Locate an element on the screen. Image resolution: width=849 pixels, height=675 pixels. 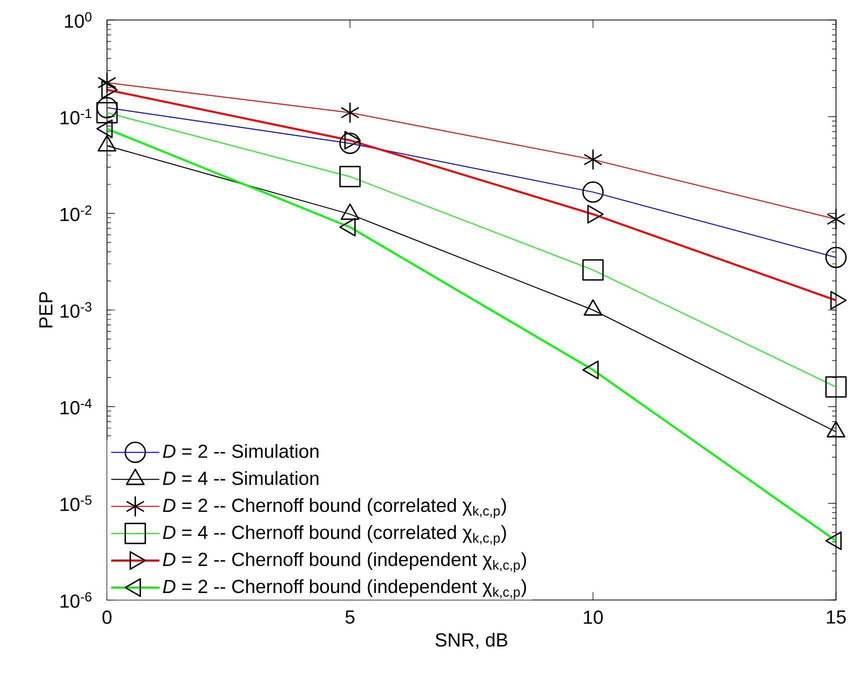
x-tick-label: 5 is located at coordinates (349, 617).